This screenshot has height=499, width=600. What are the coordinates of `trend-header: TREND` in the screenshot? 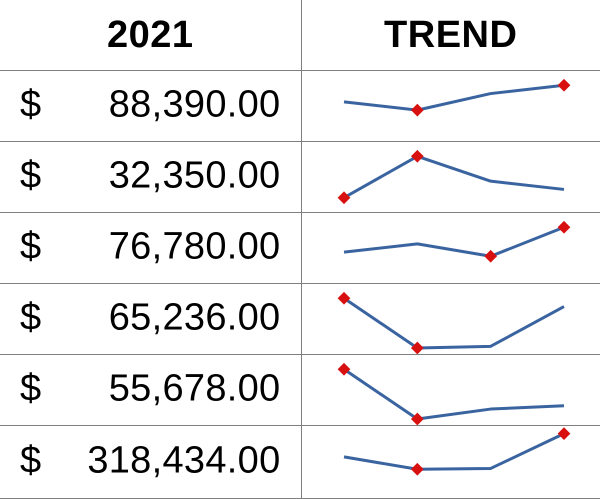 It's located at (450, 35).